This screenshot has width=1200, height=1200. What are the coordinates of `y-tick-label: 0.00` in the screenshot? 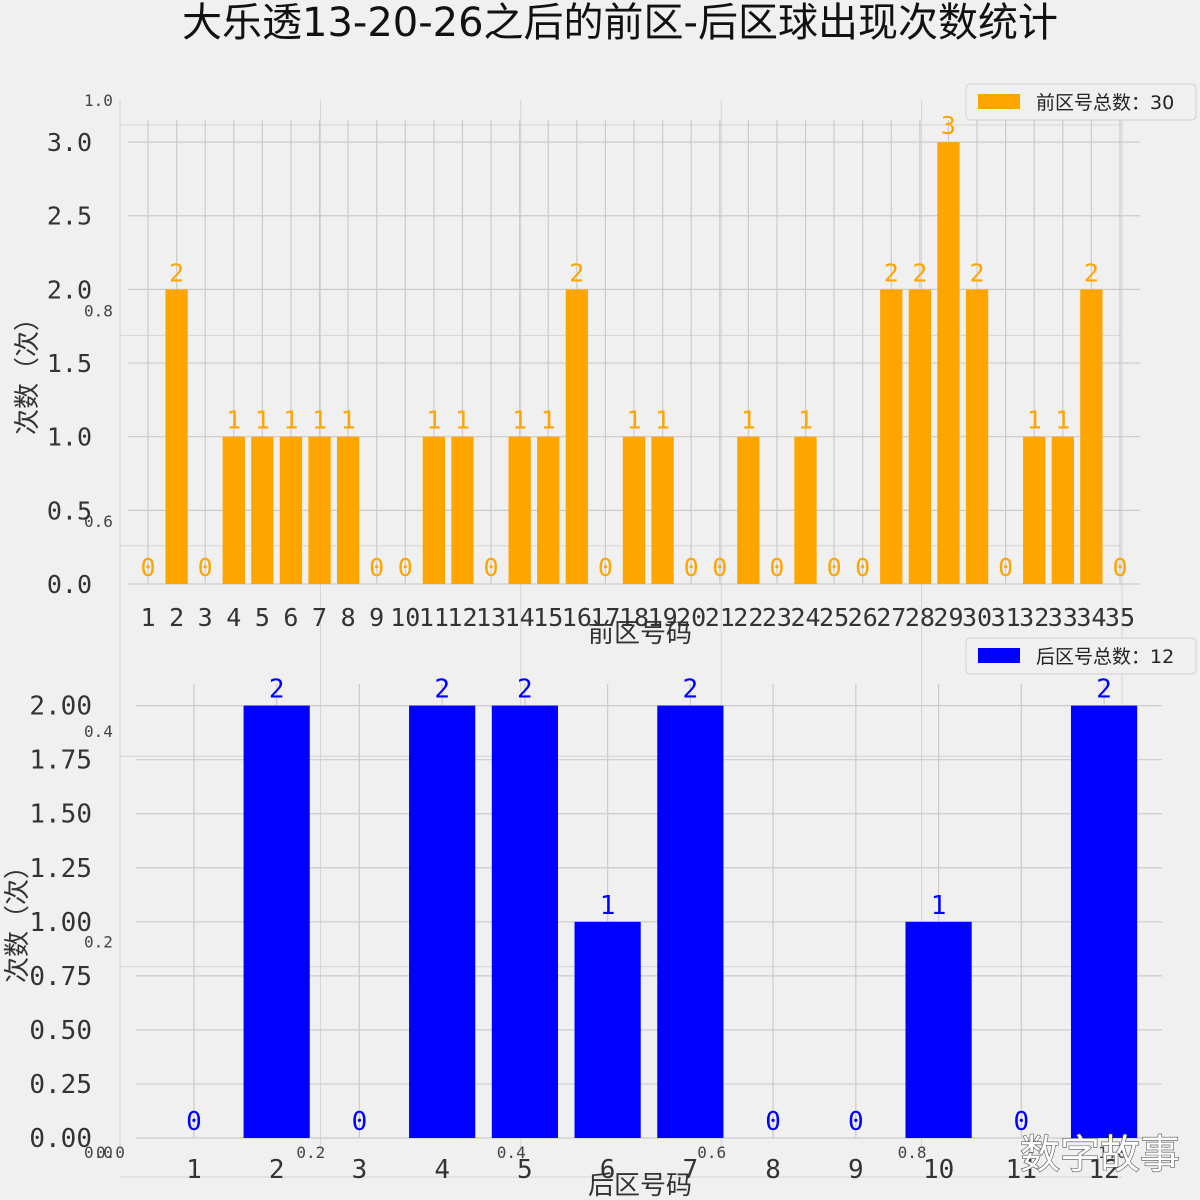 It's located at (60, 1139).